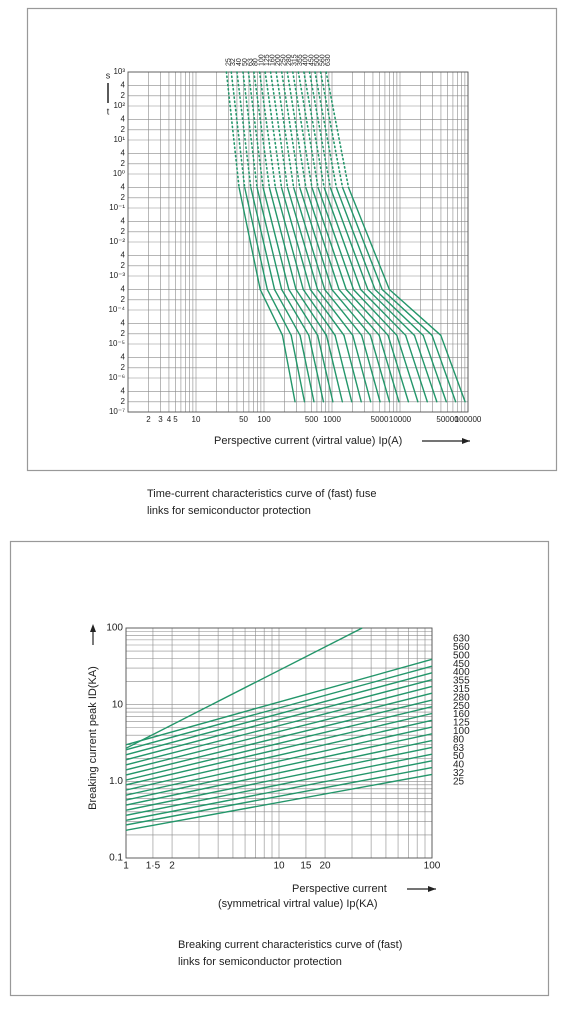  What do you see at coordinates (126, 866) in the screenshot?
I see `x-tick-label: 1` at bounding box center [126, 866].